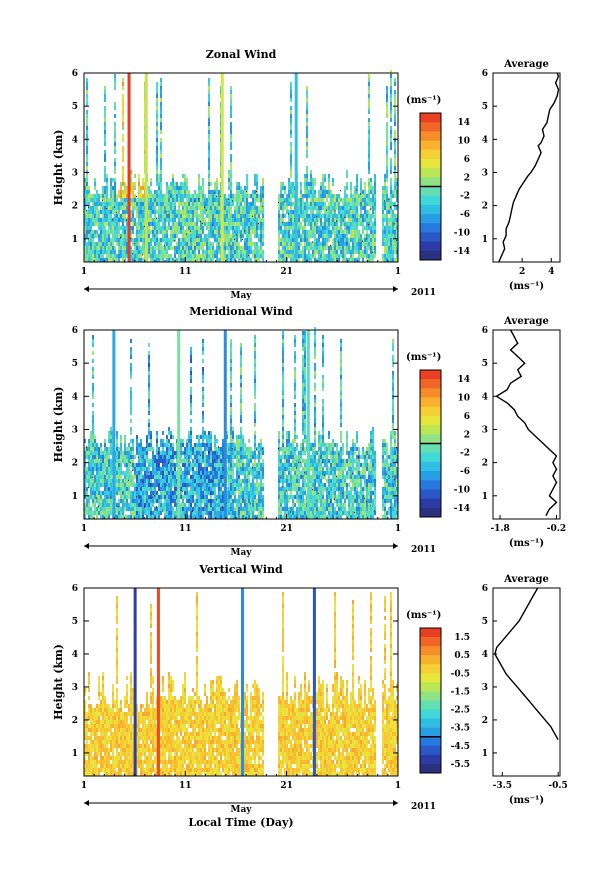 The height and width of the screenshot is (876, 614). Describe the element at coordinates (462, 252) in the screenshot. I see `colorbar-tick-label: -14` at that location.